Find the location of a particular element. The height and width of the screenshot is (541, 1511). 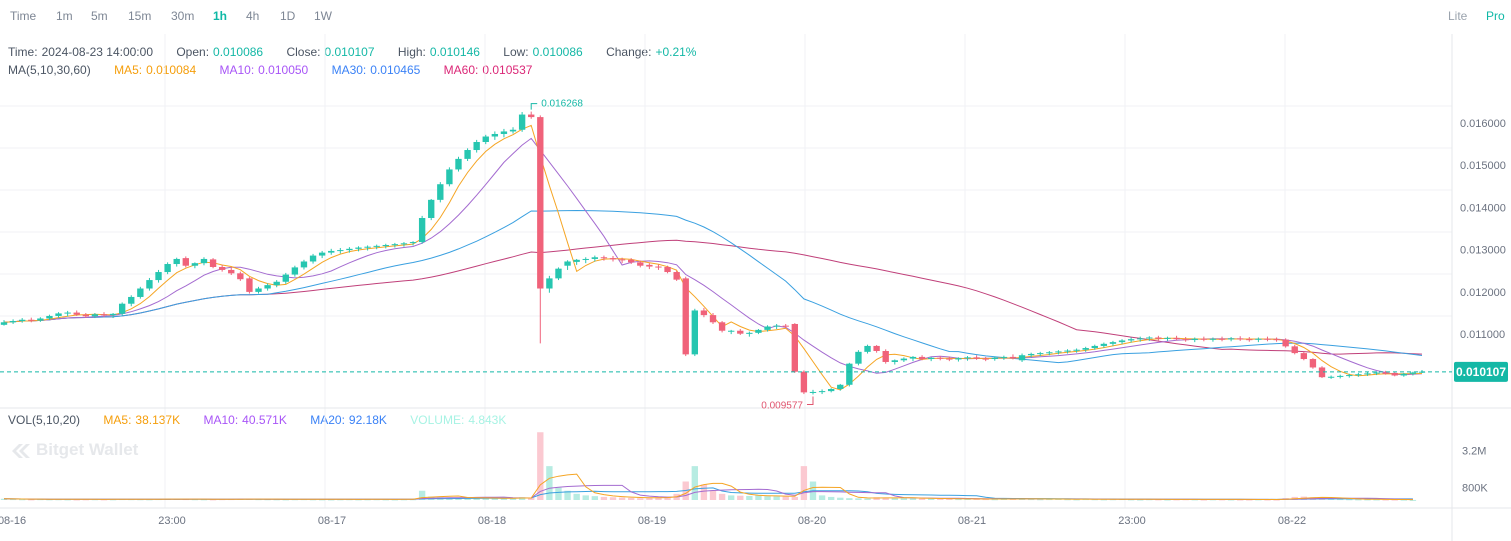

volume-value: 4.843K is located at coordinates (487, 420).